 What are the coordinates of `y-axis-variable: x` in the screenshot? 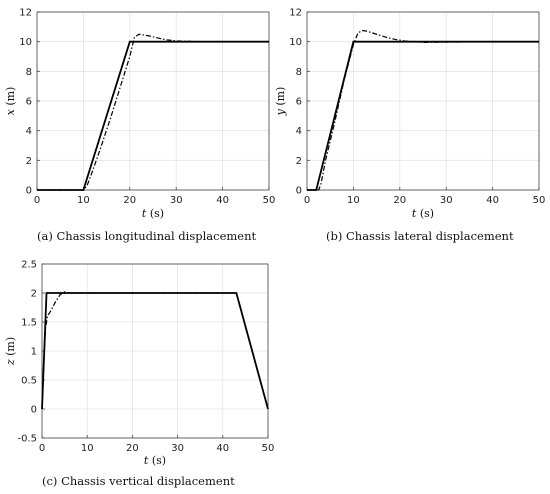 It's located at (10, 111).